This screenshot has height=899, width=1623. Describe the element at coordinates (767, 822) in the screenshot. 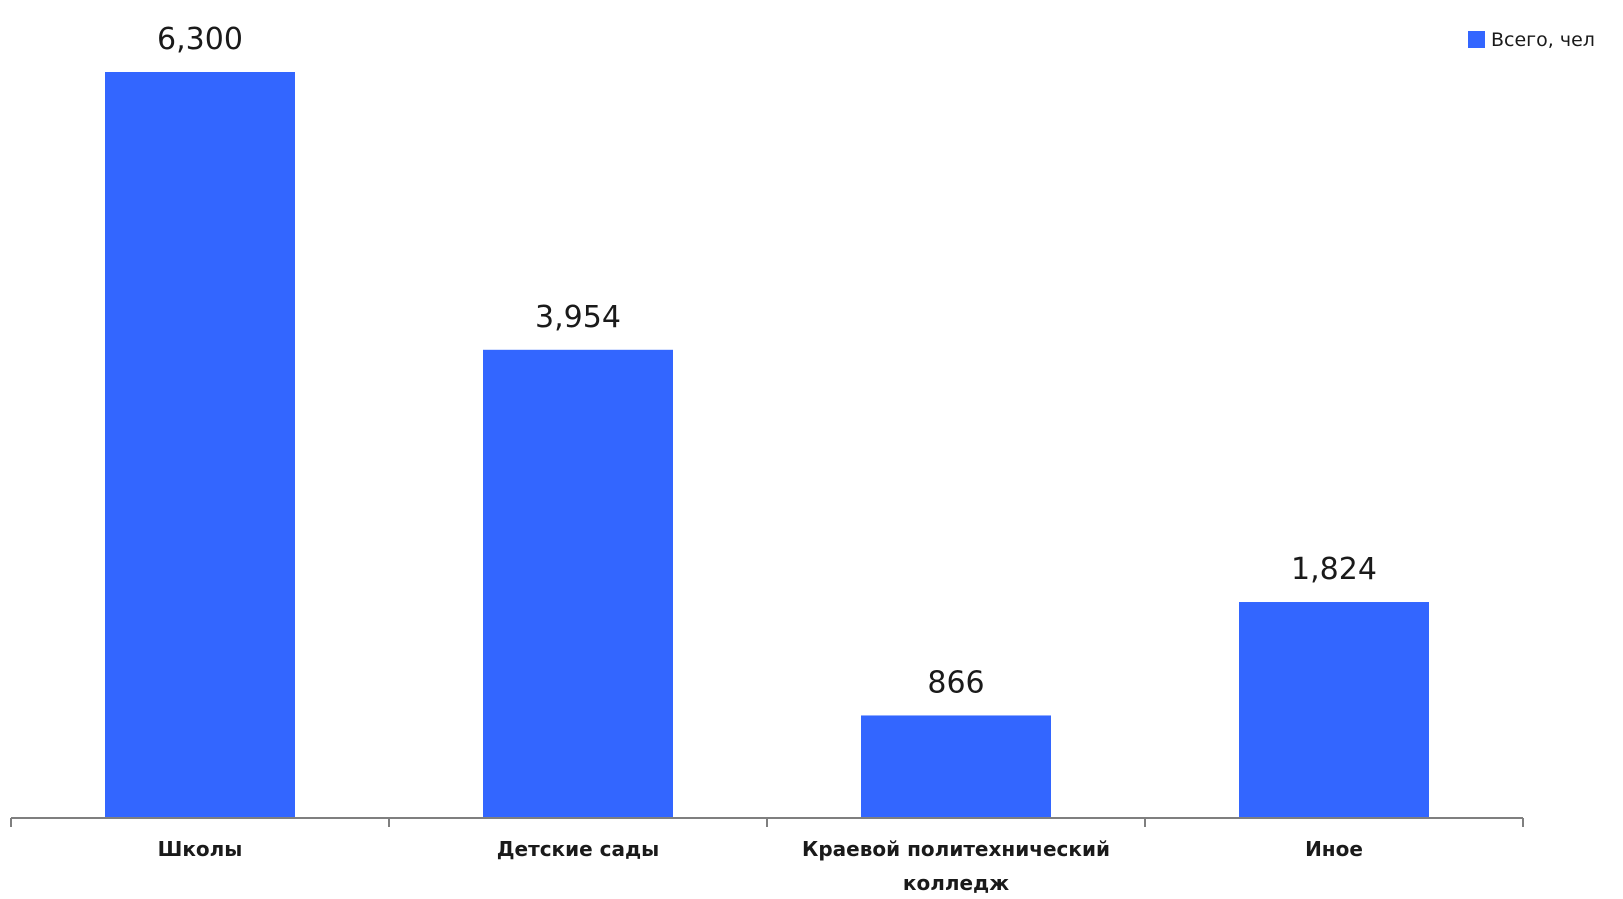

I see `x-axis` at that location.